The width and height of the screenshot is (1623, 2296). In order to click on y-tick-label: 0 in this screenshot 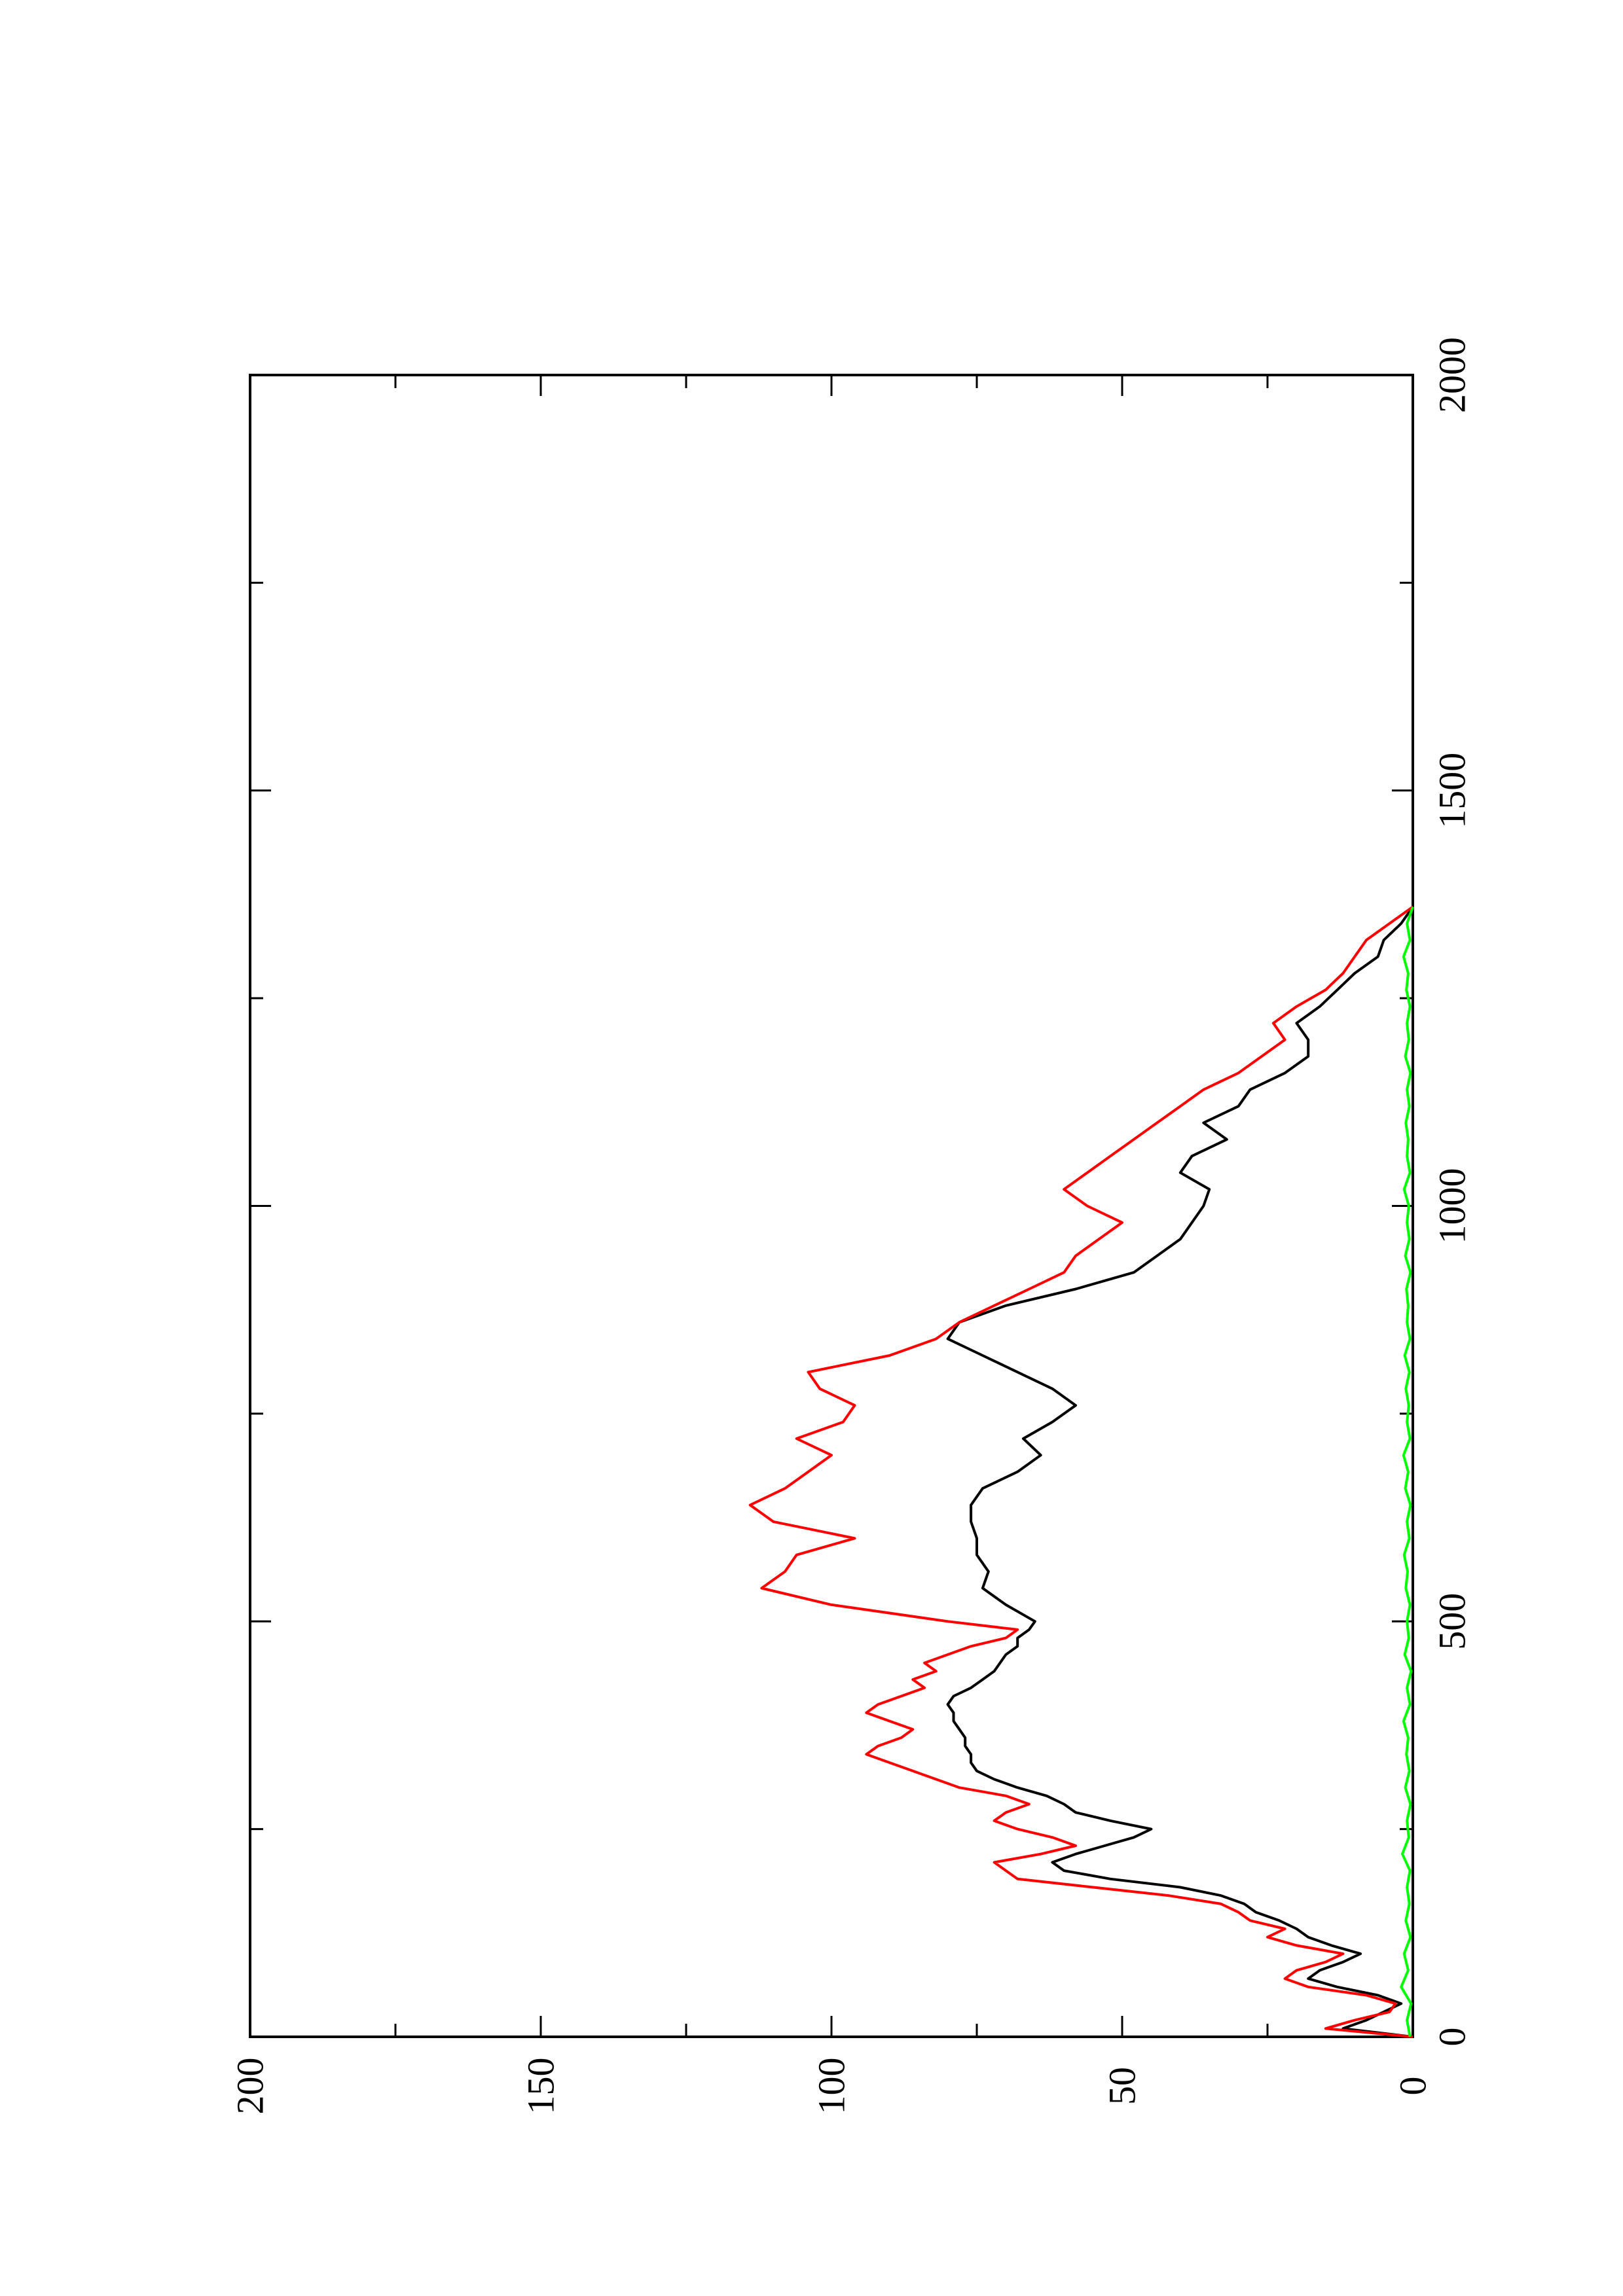, I will do `click(1413, 2086)`.